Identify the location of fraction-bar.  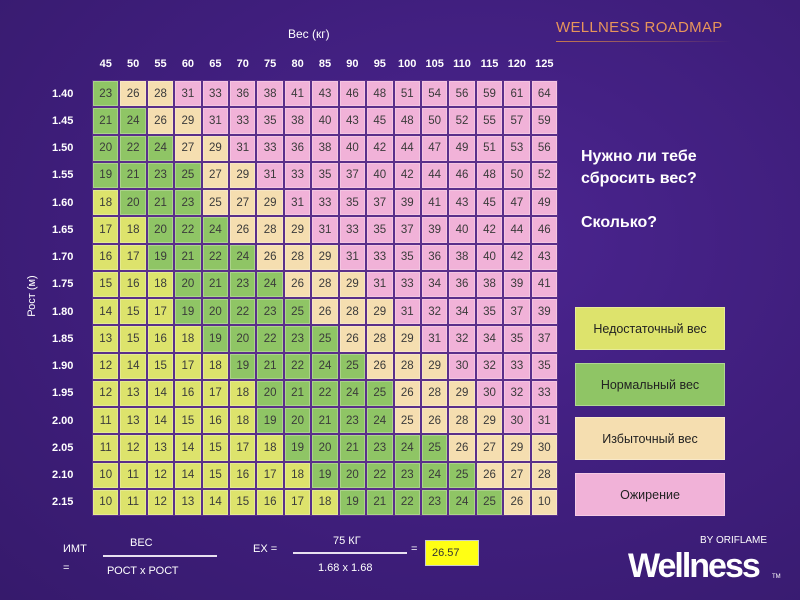
(160, 556).